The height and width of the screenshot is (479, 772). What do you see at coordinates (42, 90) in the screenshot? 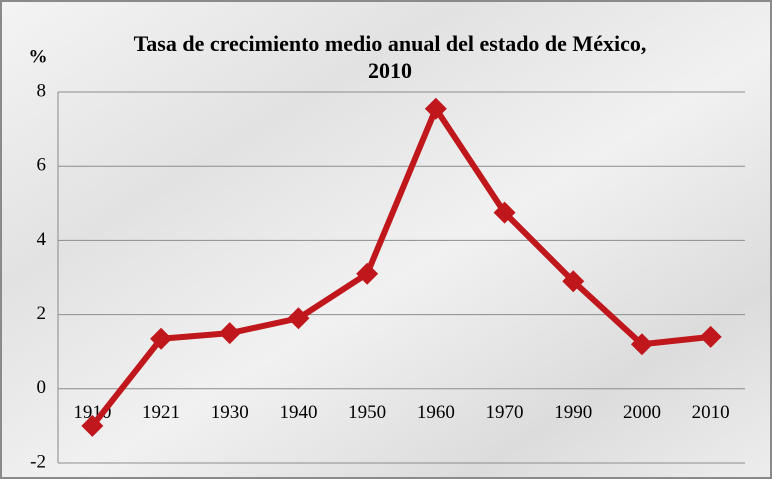
I see `y-tick-label: 8` at bounding box center [42, 90].